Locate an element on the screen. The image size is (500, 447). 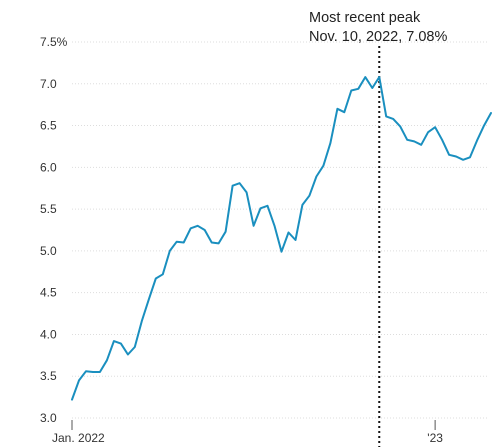
x-axis-ticks: Jan. 2022 '23 is located at coordinates (247, 432).